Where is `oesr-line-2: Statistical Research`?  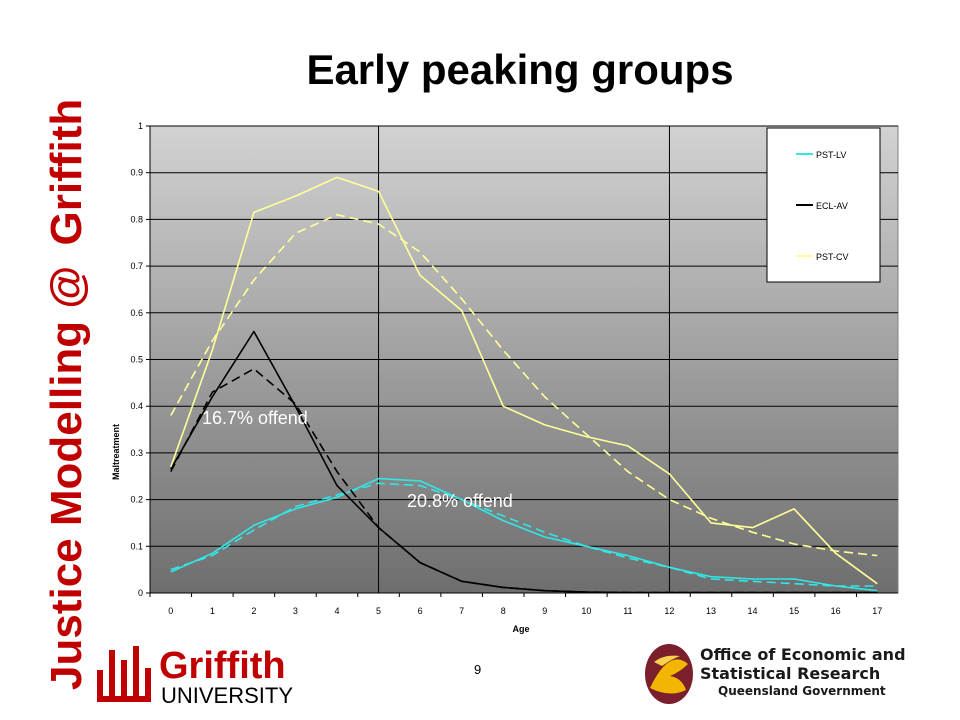
oesr-line-2: Statistical Research is located at coordinates (790, 673).